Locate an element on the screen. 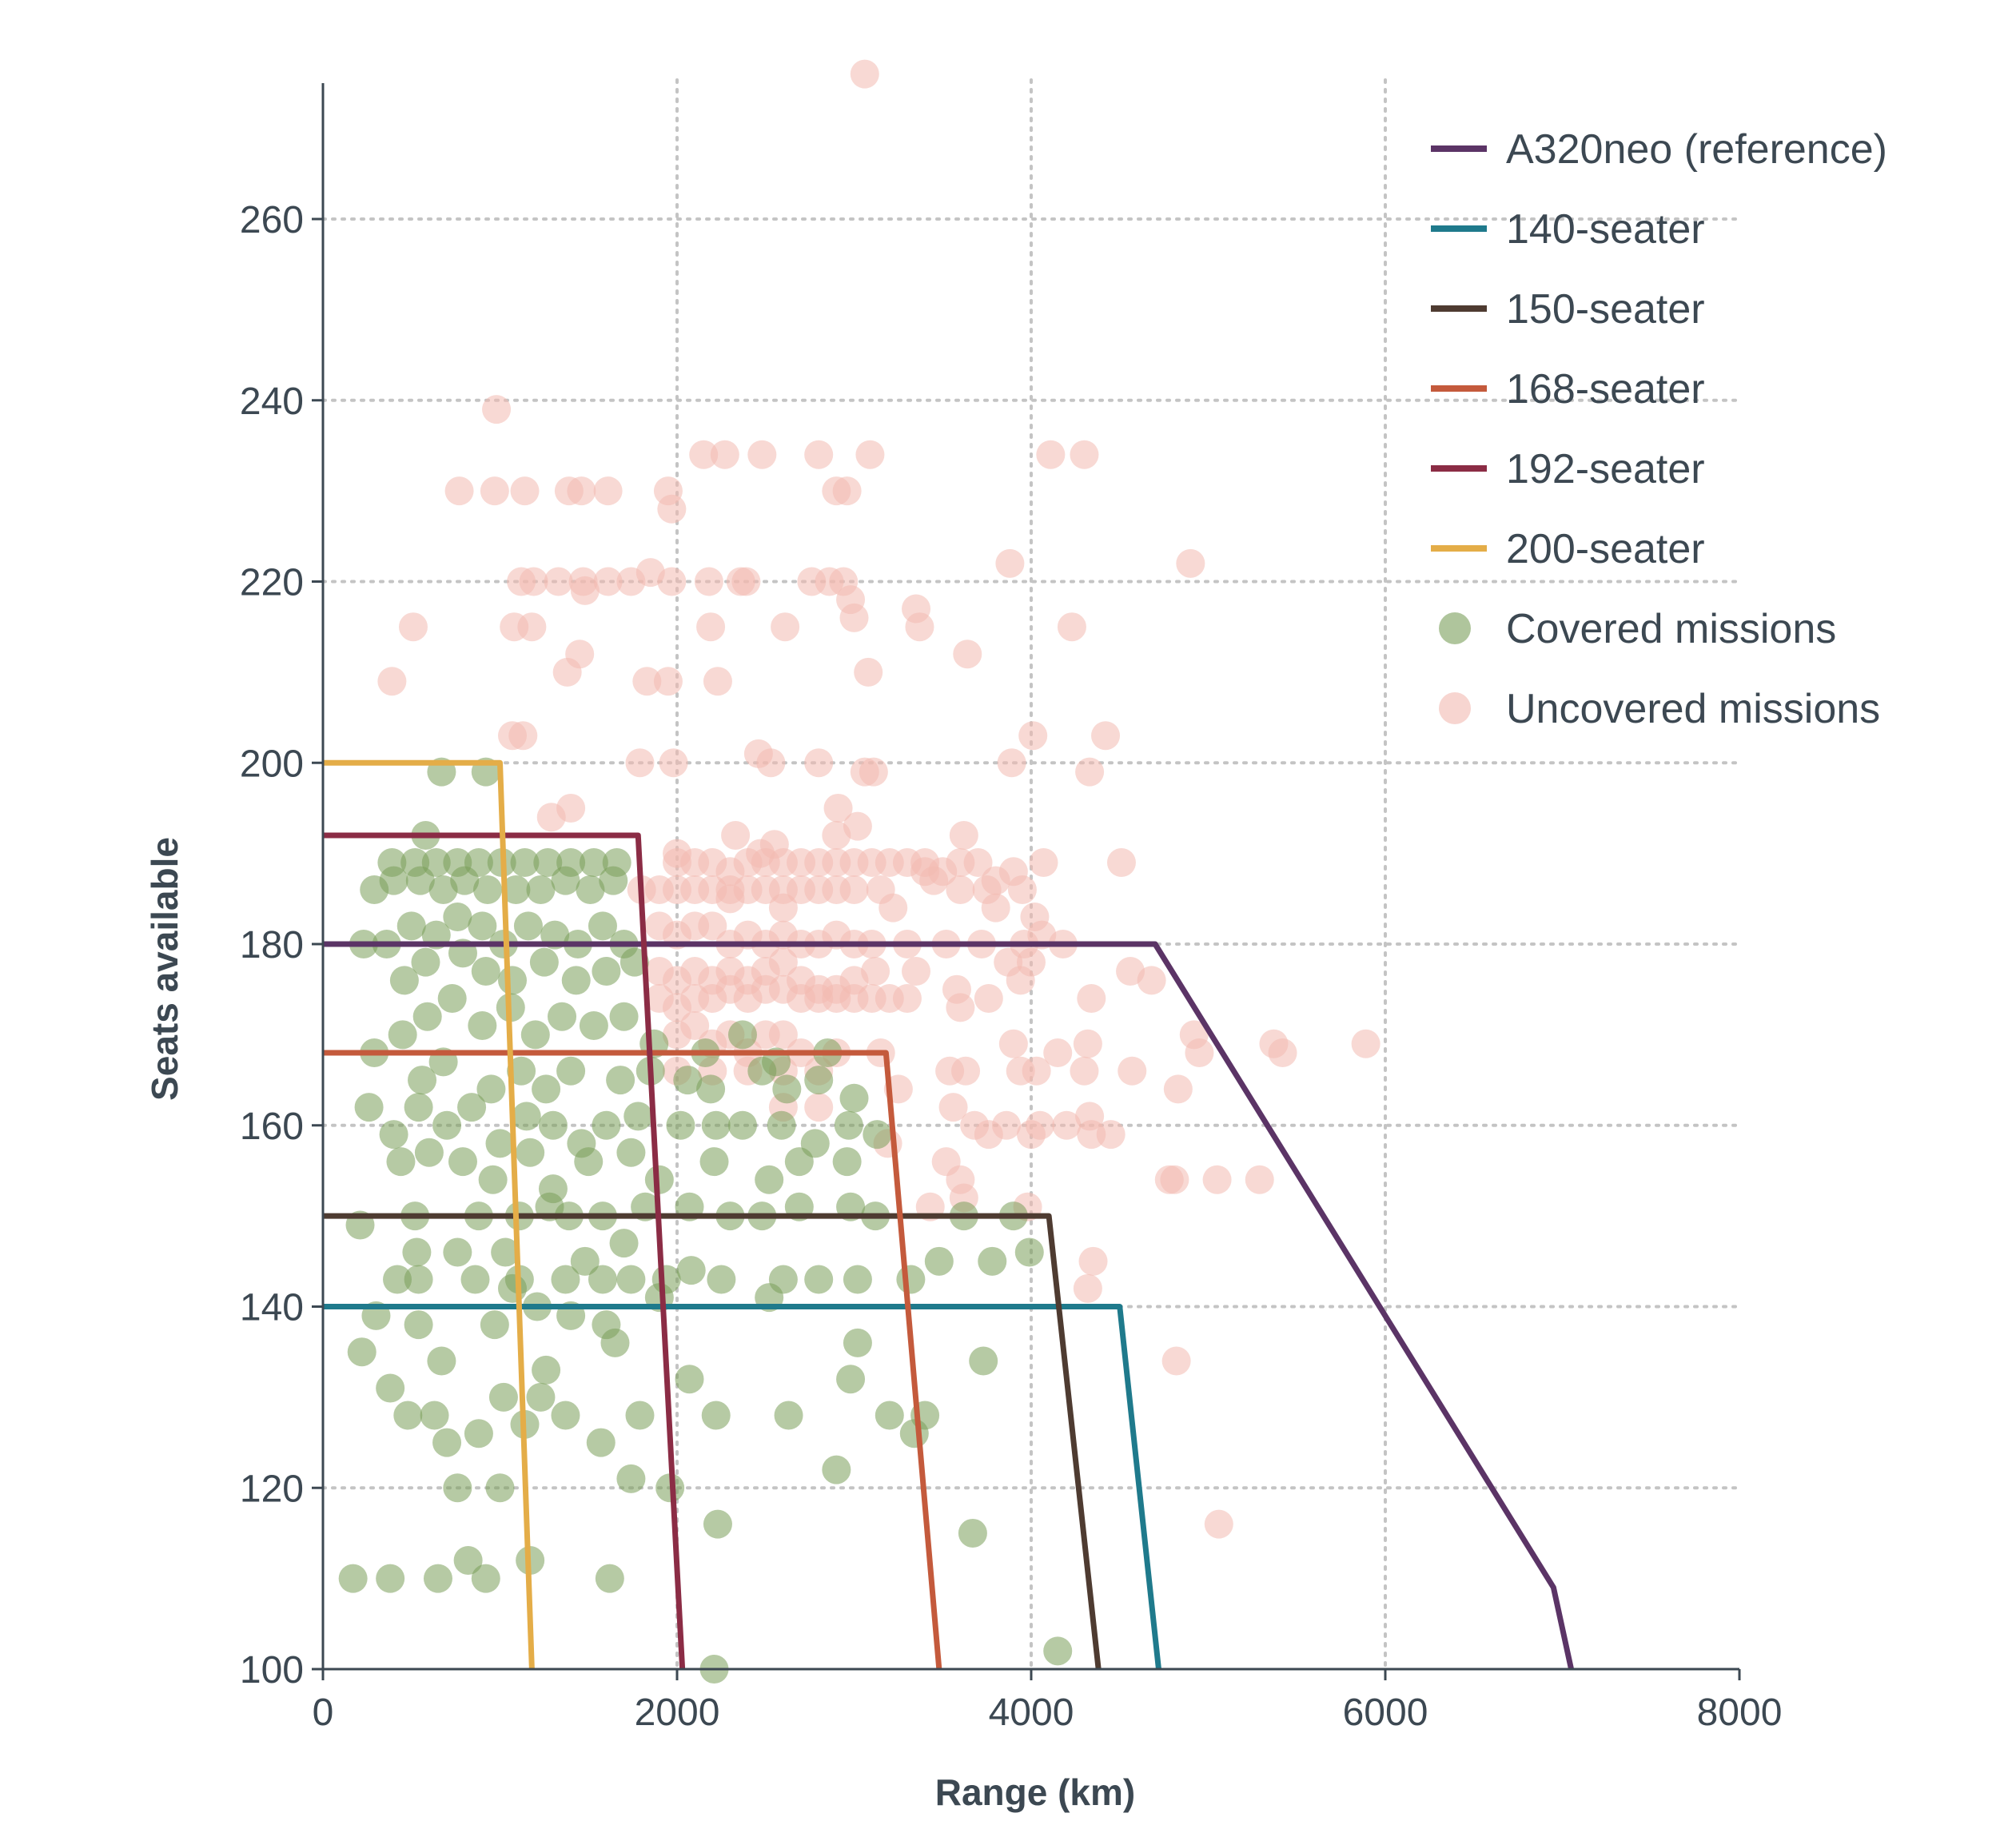 This screenshot has width=2016, height=1837. legend-swatch is located at coordinates (1455, 628).